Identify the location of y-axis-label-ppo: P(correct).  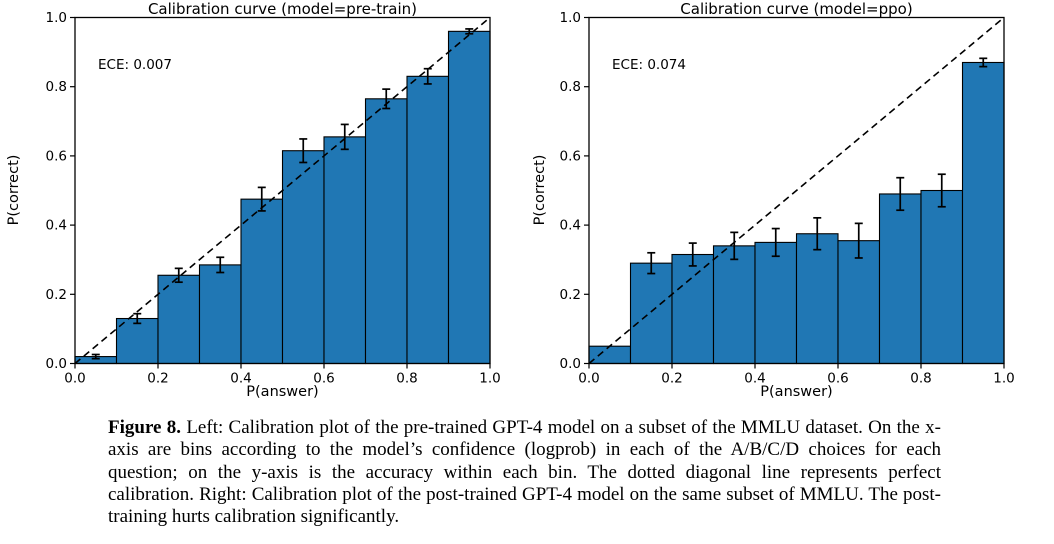
(540, 190).